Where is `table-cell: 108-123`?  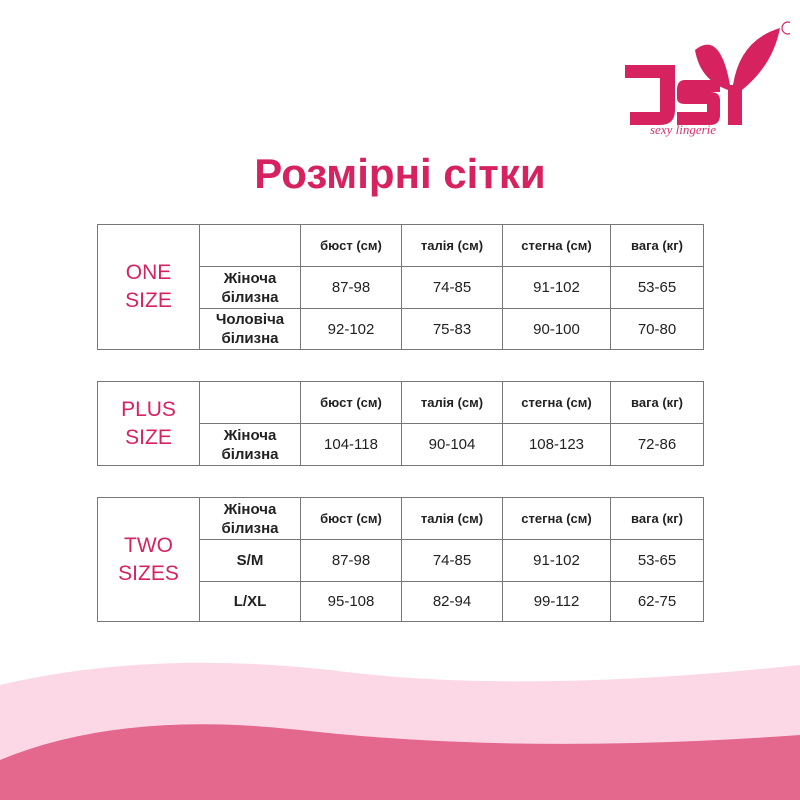 table-cell: 108-123 is located at coordinates (556, 444).